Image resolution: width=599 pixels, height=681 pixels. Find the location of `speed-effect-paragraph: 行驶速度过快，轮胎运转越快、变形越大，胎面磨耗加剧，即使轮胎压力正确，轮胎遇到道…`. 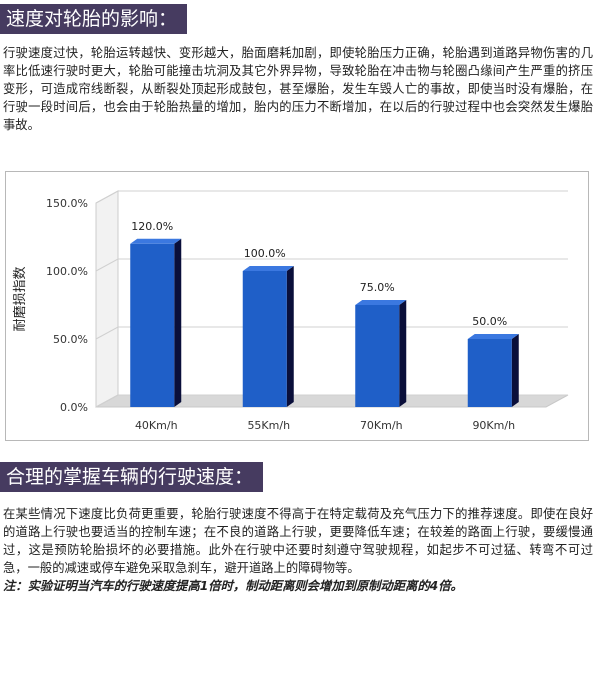

speed-effect-paragraph: 行驶速度过快，轮胎运转越快、变形越大，胎面磨耗加剧，即使轮胎压力正确，轮胎遇到道… is located at coordinates (298, 89).